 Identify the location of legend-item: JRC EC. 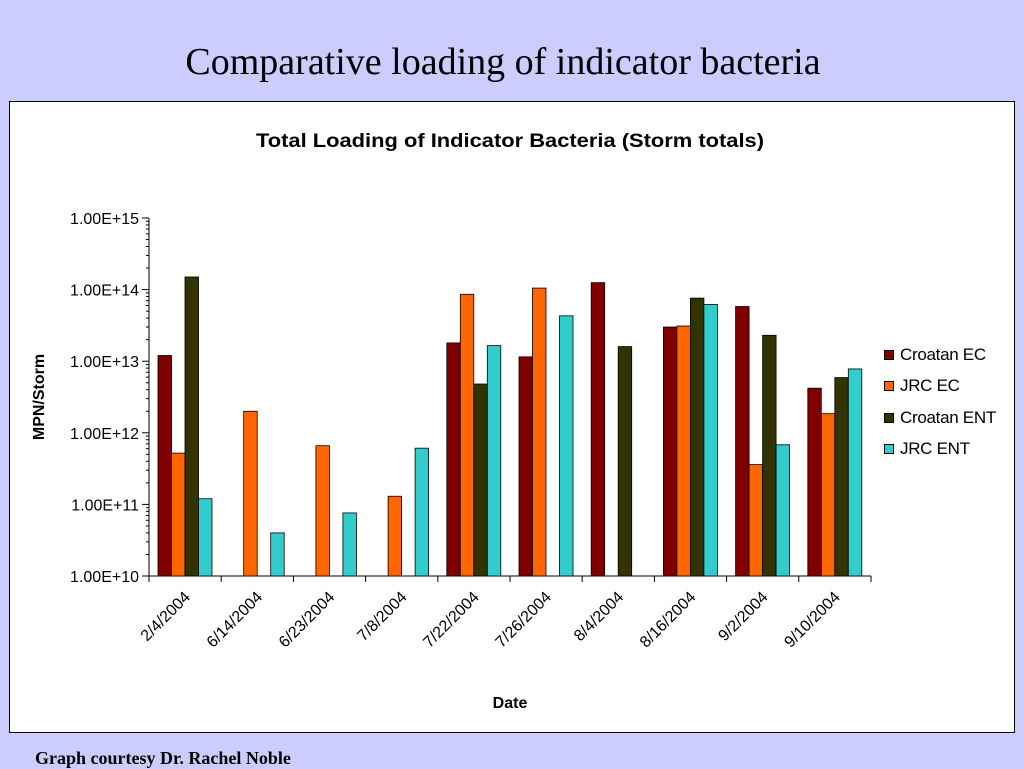
(940, 387).